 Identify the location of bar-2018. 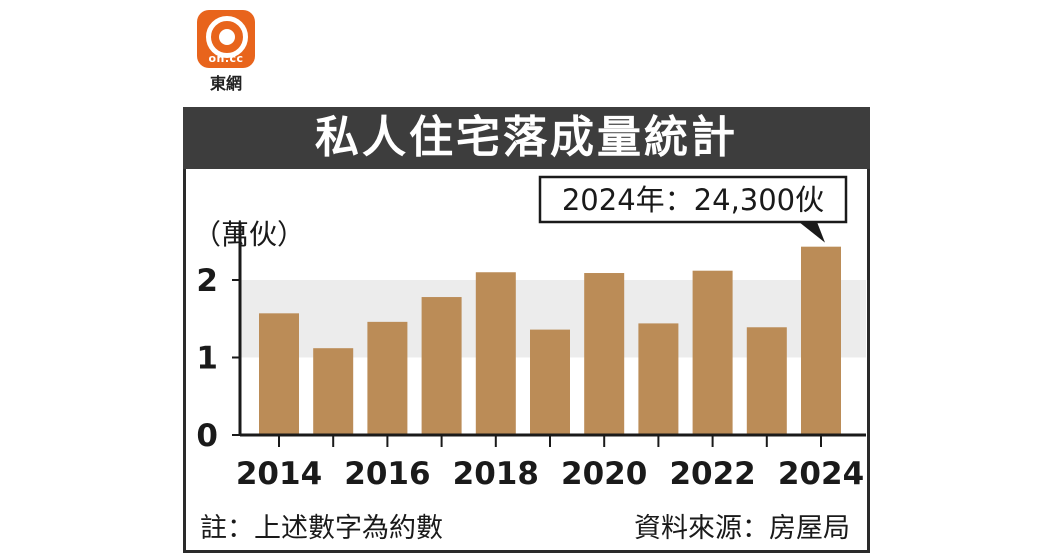
(495, 353).